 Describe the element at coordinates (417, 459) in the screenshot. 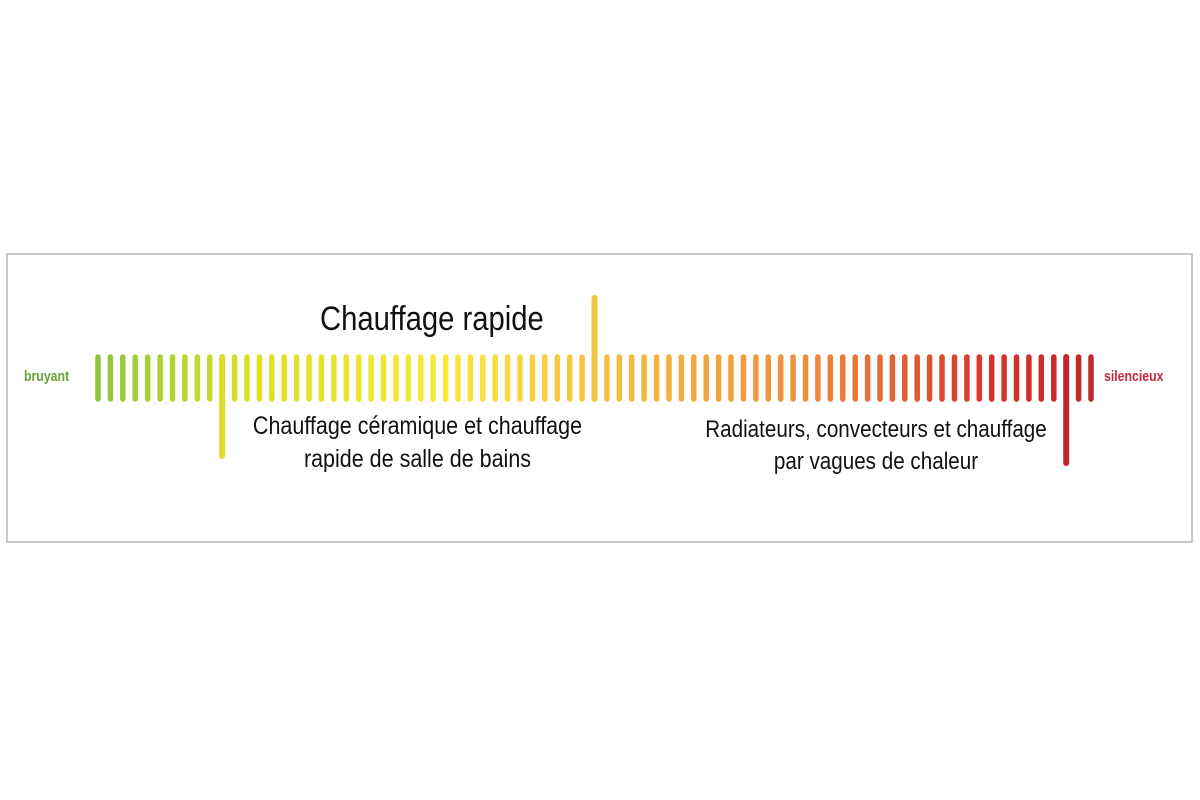

I see `marker-label-line: rapide de salle de bains` at that location.